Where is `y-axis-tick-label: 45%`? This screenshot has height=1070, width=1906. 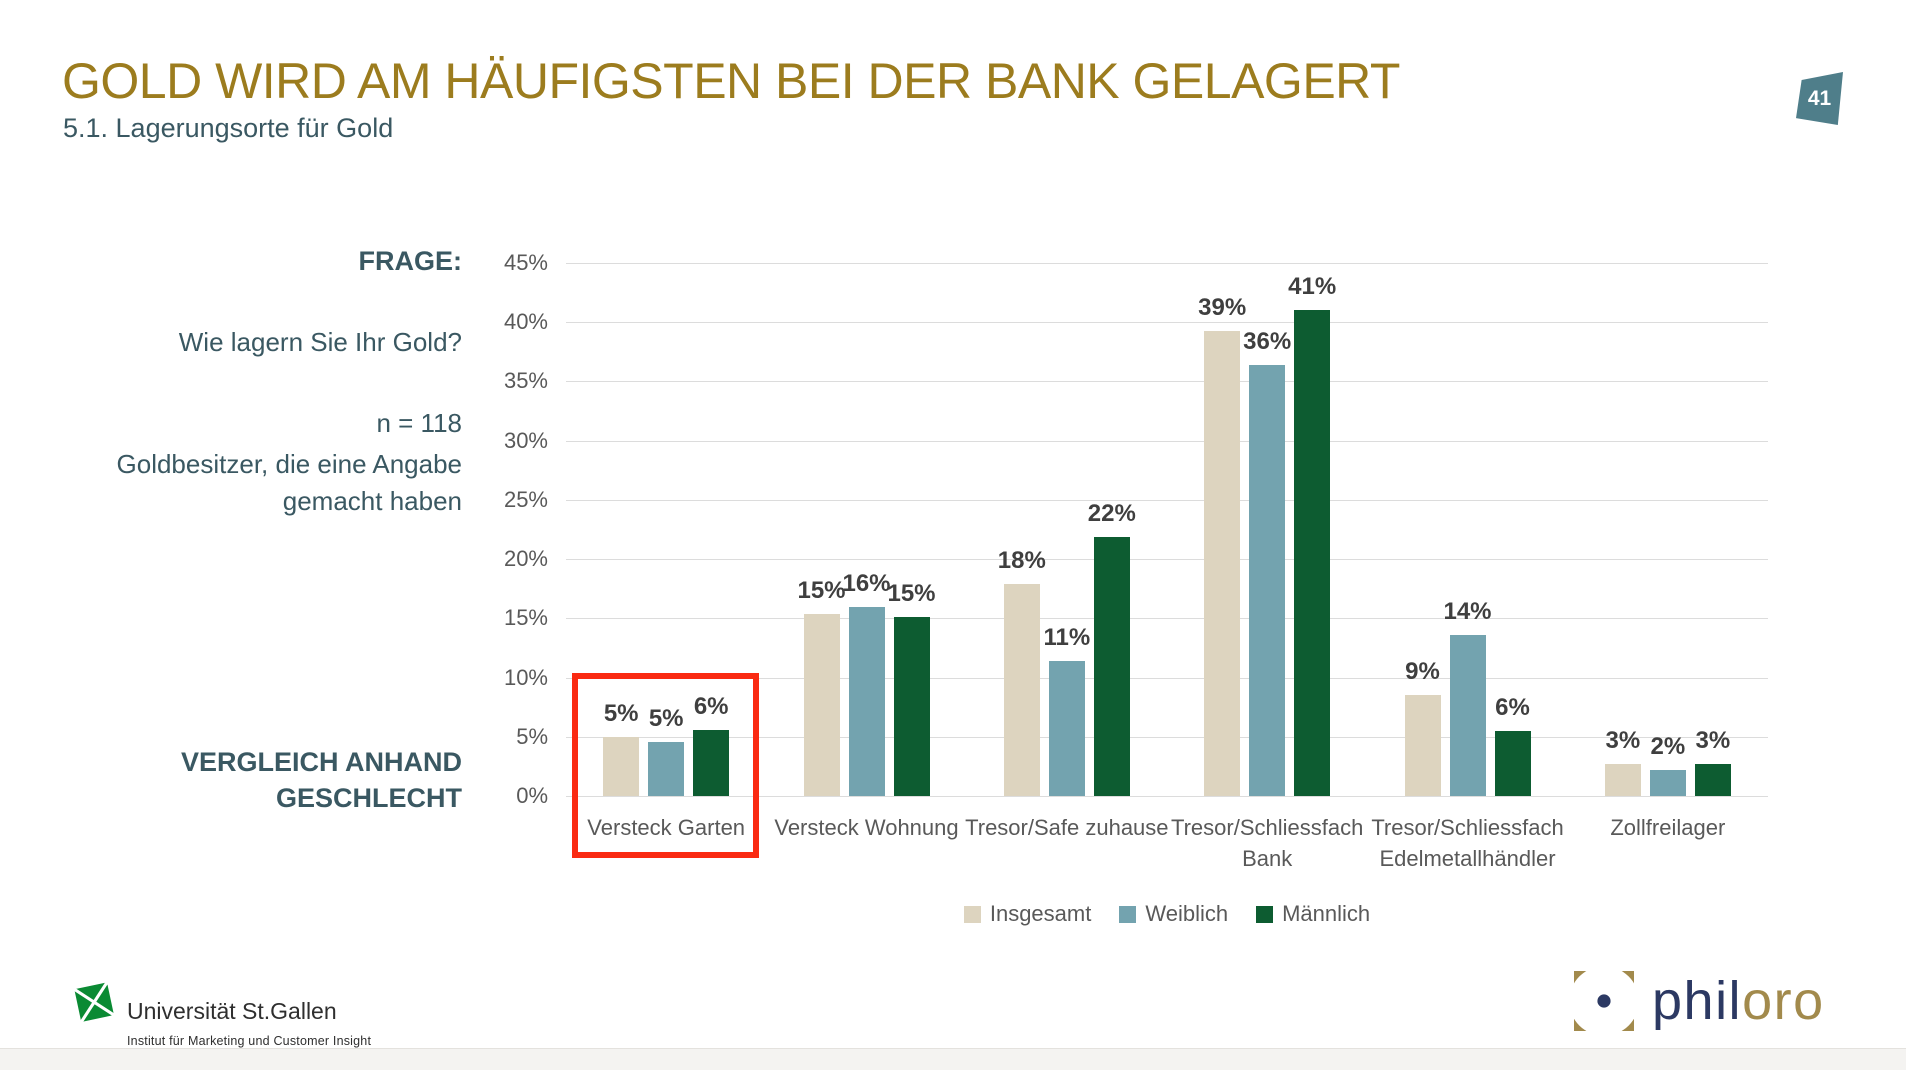
y-axis-tick-label: 45% is located at coordinates (525, 262).